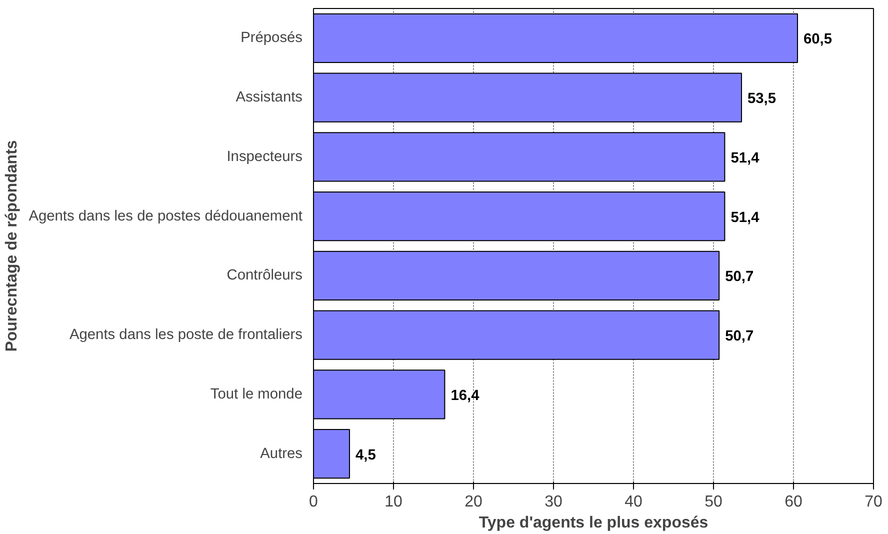  What do you see at coordinates (256, 394) in the screenshot?
I see `y-tick-label: Tout le monde` at bounding box center [256, 394].